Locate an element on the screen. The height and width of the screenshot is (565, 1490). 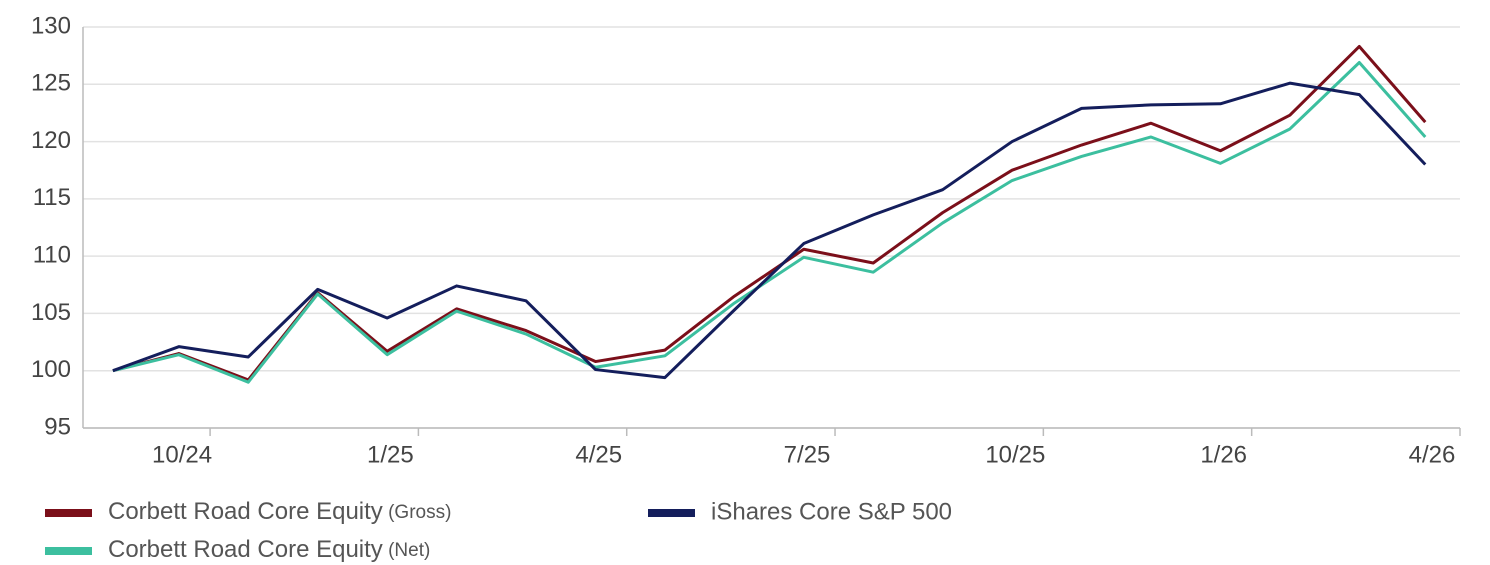
legend-label: Corbett Road Core Equity (Gross) is located at coordinates (279, 511).